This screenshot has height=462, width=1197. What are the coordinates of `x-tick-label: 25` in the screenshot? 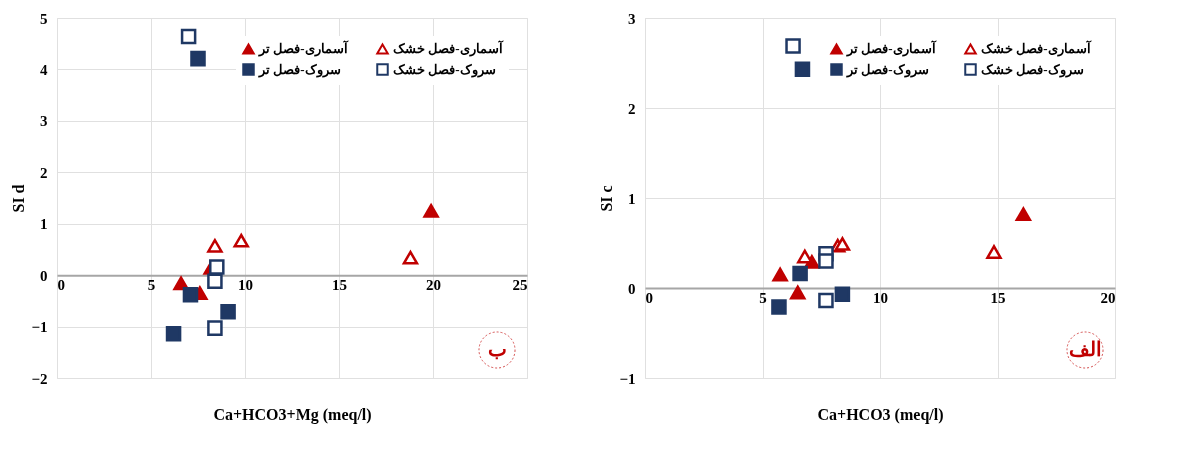 It's located at (520, 284).